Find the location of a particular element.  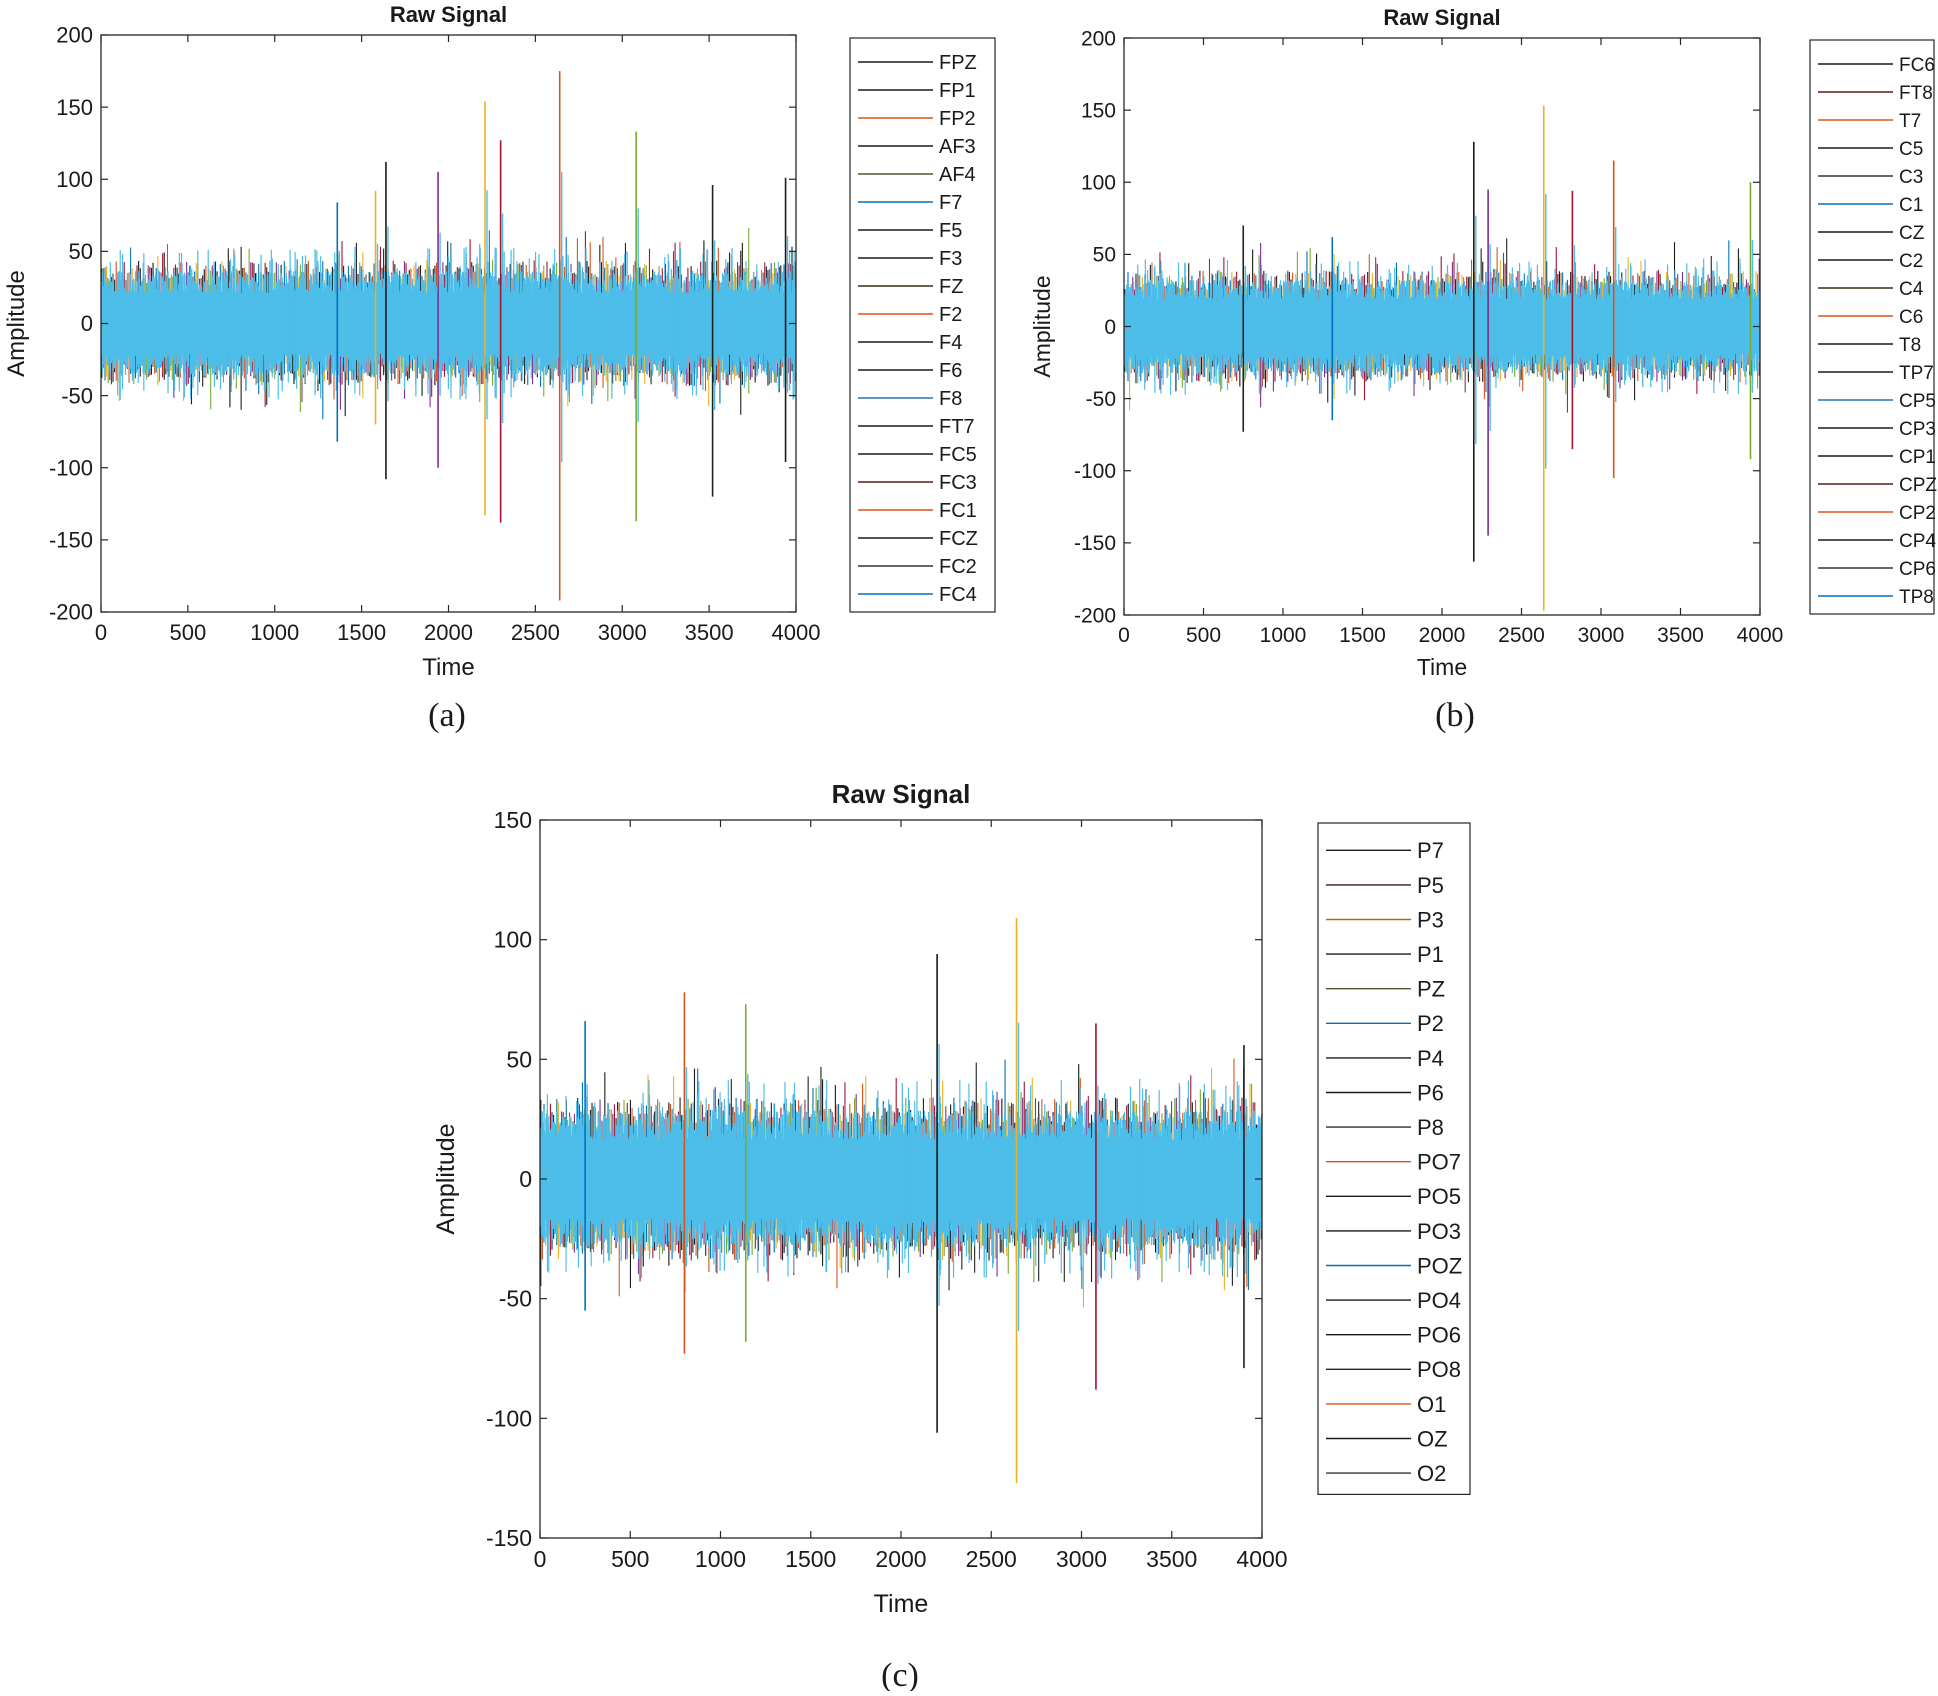

legend-label: F3 is located at coordinates (950, 259).